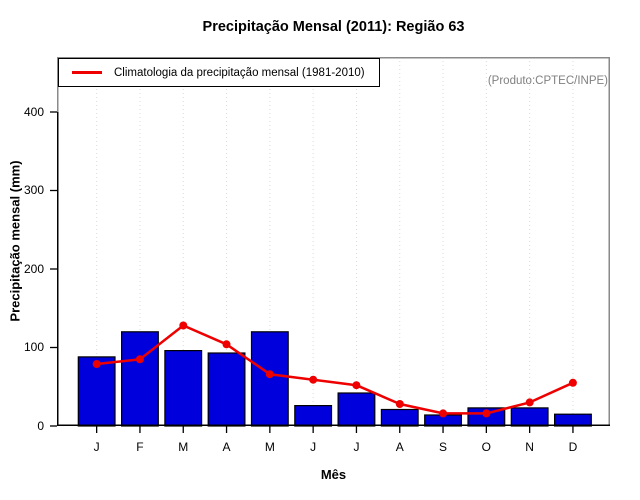 The height and width of the screenshot is (500, 640). I want to click on x-tick-label: S, so click(443, 447).